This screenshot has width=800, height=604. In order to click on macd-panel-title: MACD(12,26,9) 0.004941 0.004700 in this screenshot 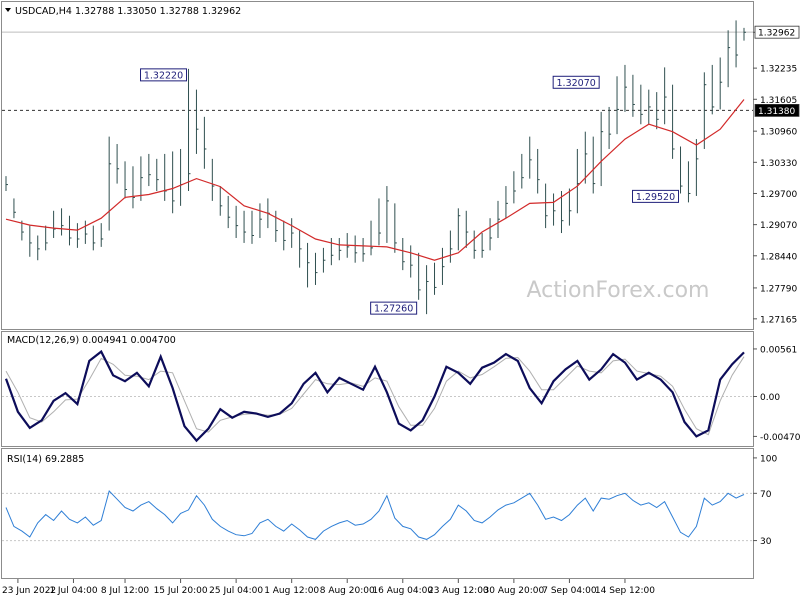, I will do `click(91, 340)`.